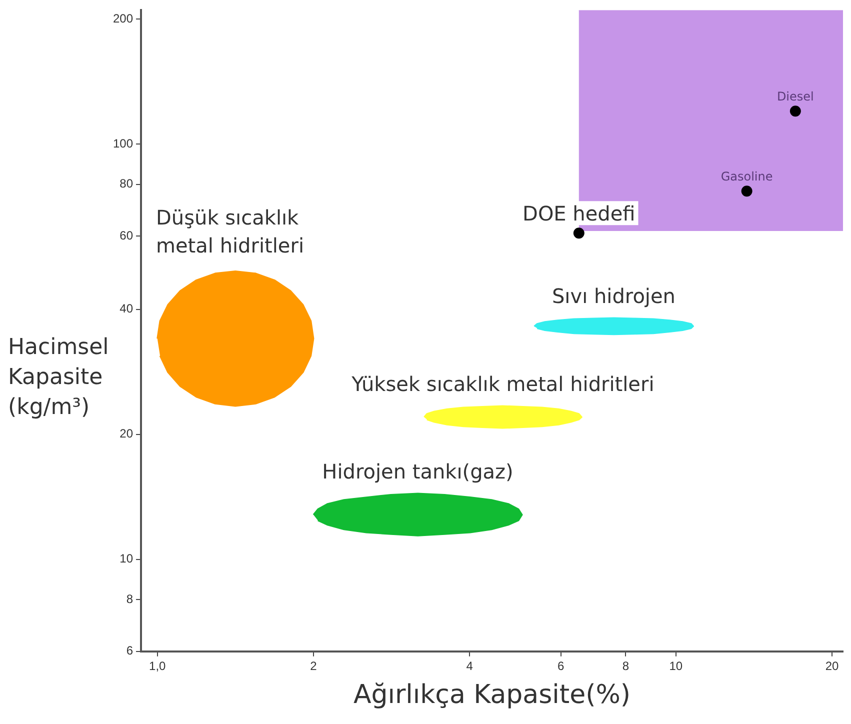 This screenshot has height=724, width=851. What do you see at coordinates (470, 665) in the screenshot?
I see `x-tick-label: 4` at bounding box center [470, 665].